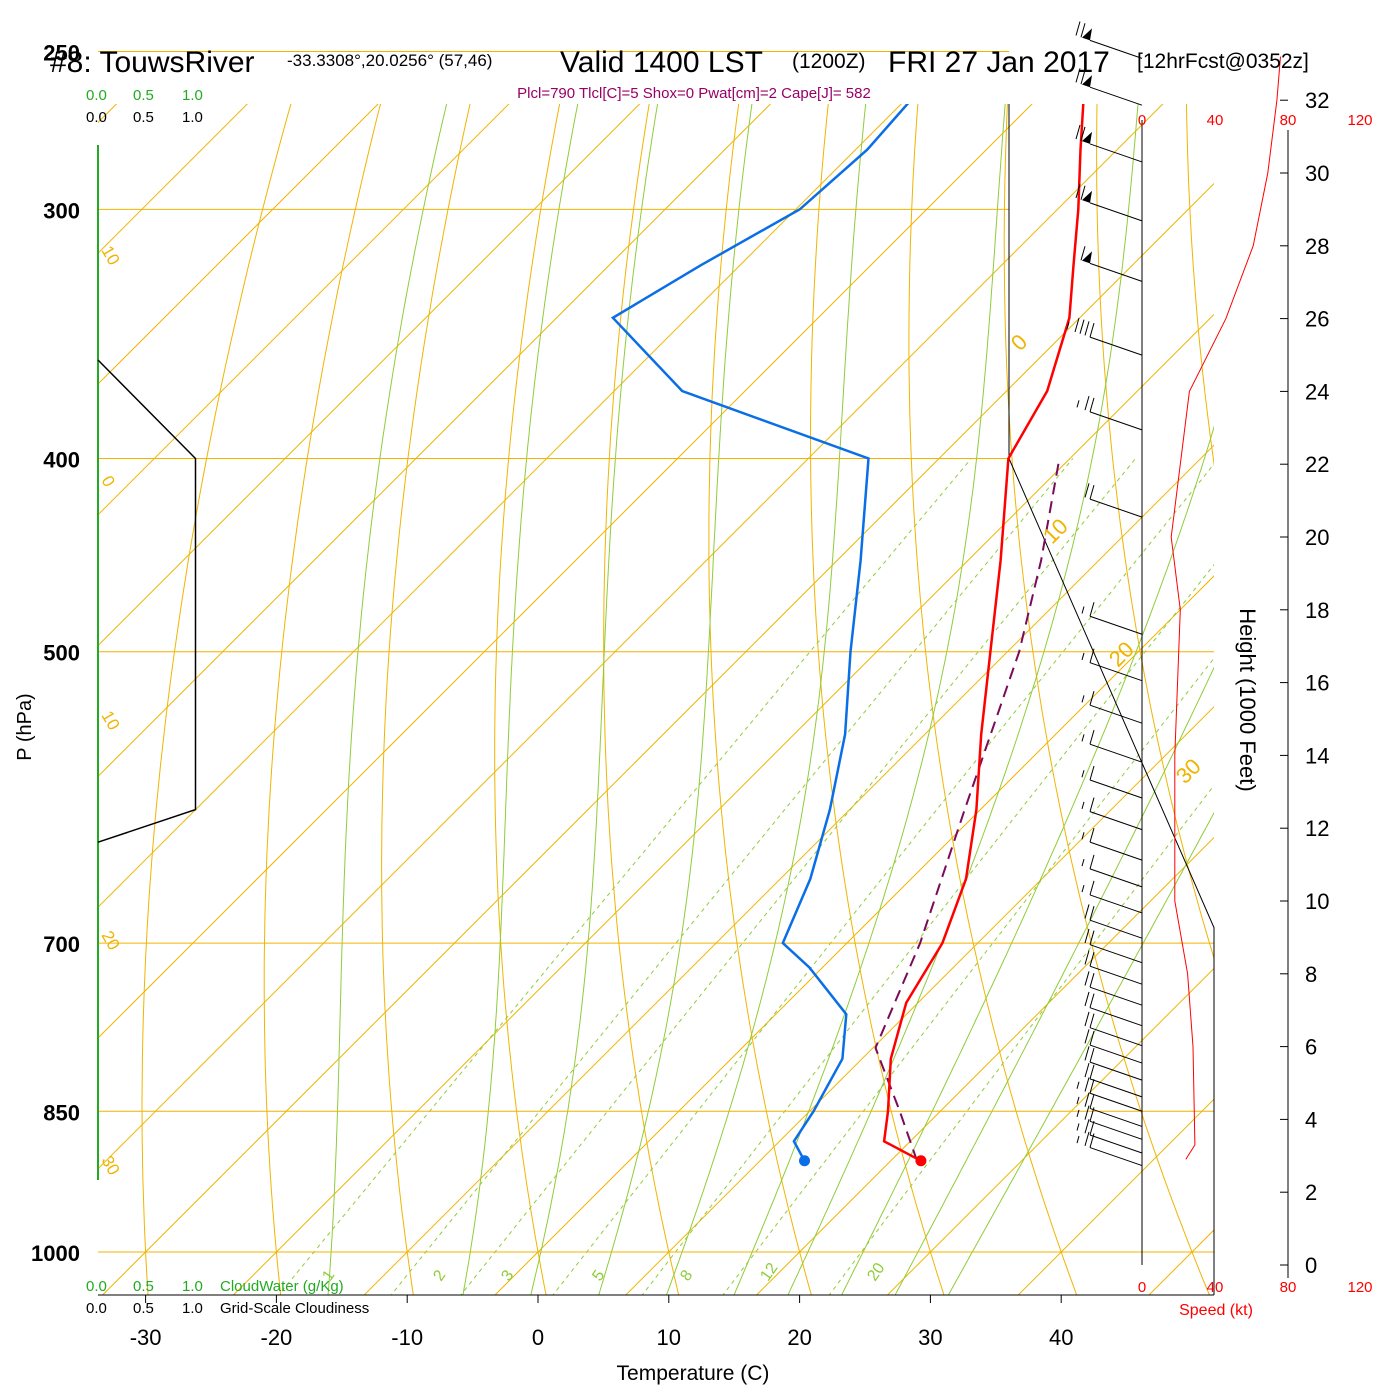 This screenshot has height=1400, width=1400. What do you see at coordinates (1317, 683) in the screenshot?
I see `height-tick-label: 16` at bounding box center [1317, 683].